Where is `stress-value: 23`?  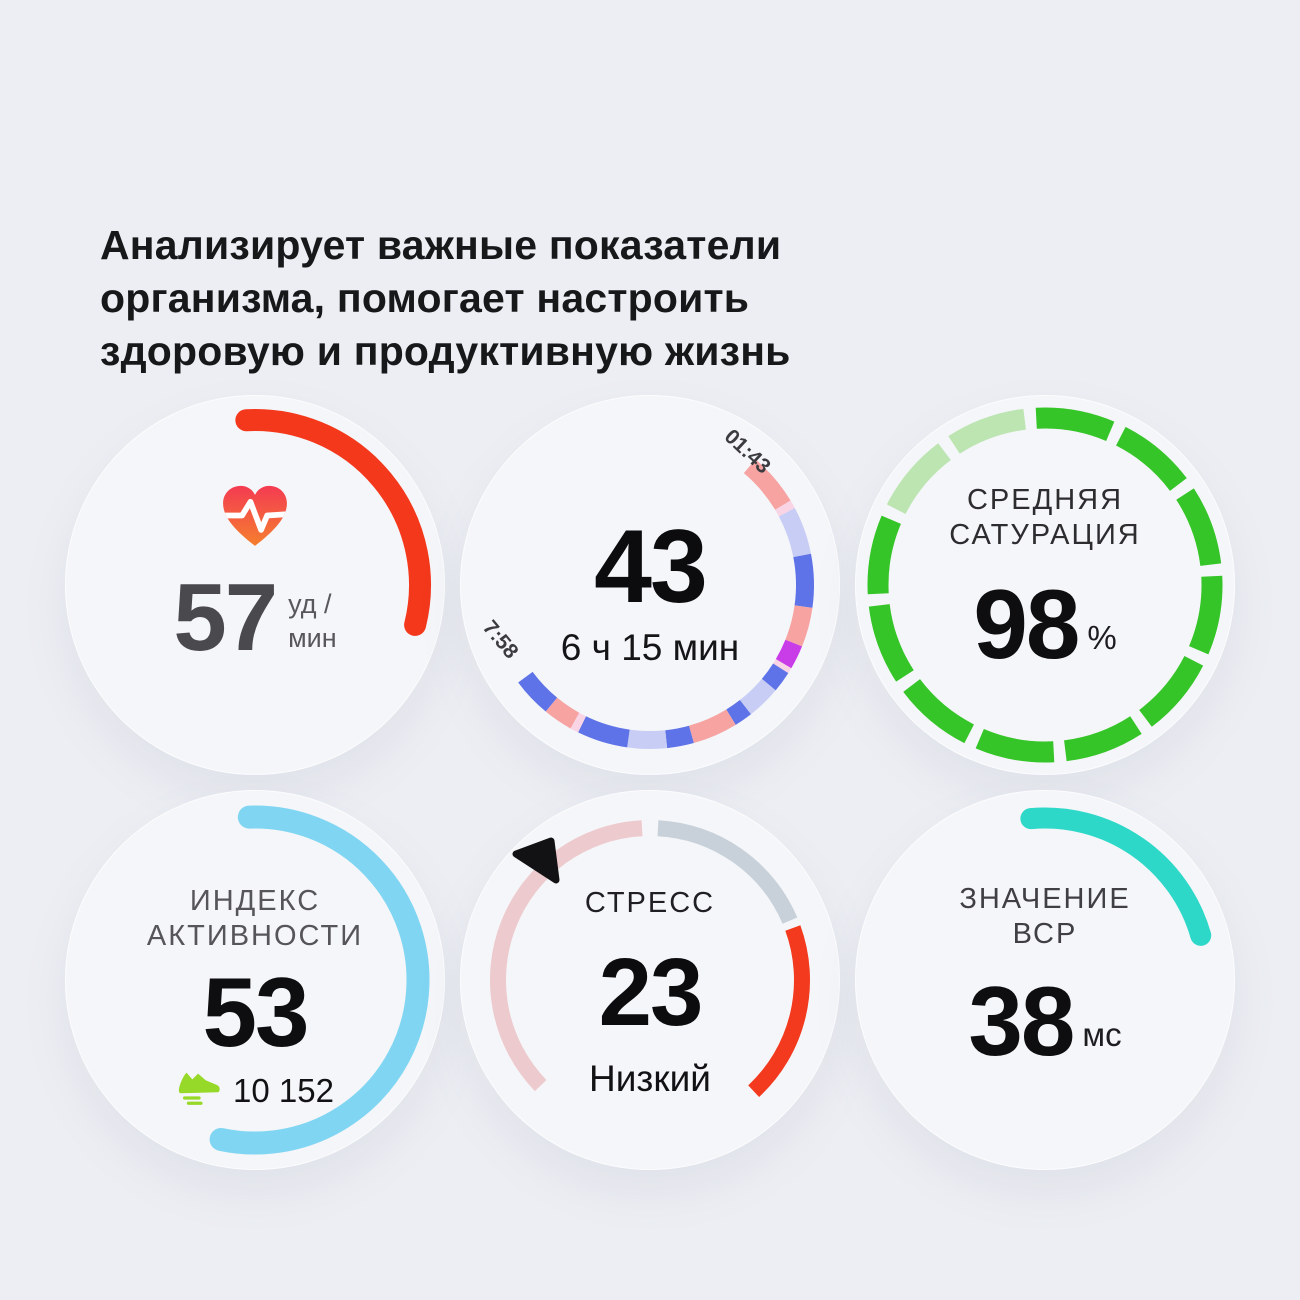 stress-value: 23 is located at coordinates (651, 992).